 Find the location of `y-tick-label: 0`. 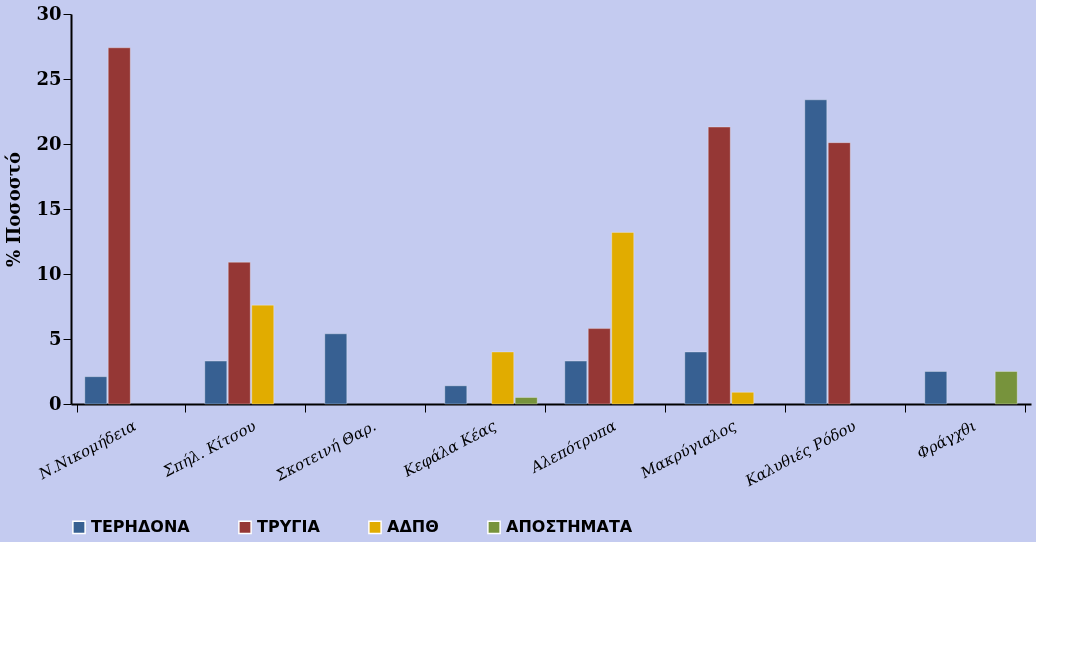

y-tick-label: 0 is located at coordinates (55, 403).